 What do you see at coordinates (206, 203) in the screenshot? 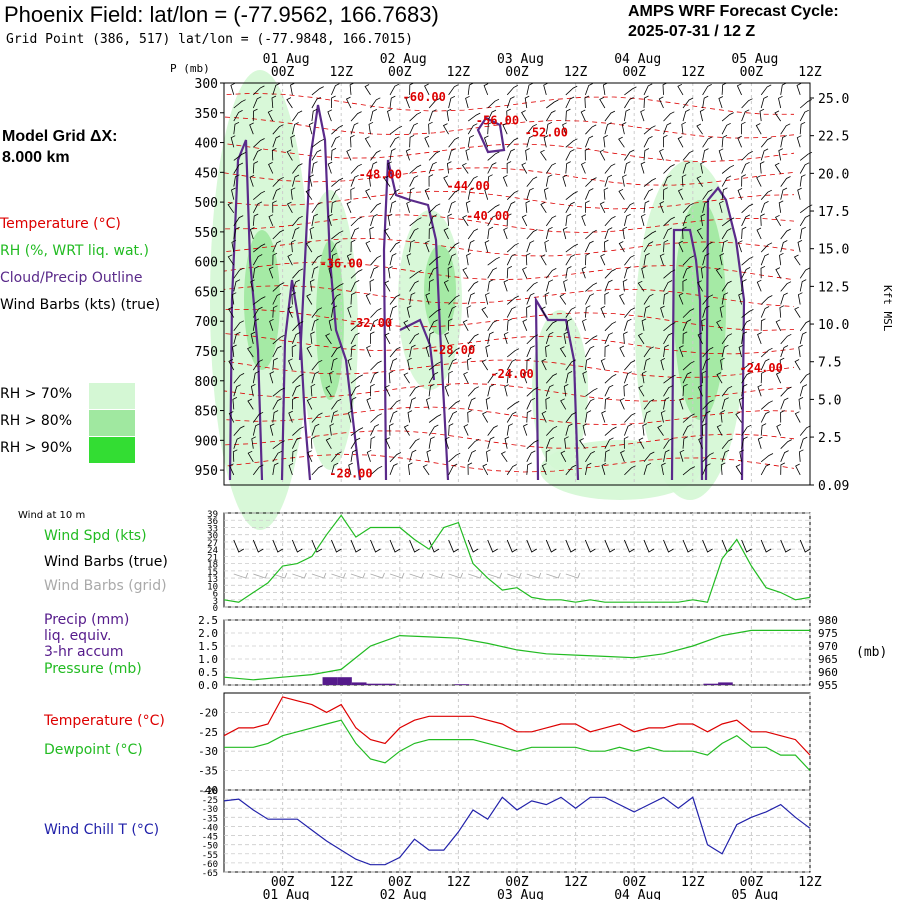
I see `pressure-tick-4: 500` at bounding box center [206, 203].